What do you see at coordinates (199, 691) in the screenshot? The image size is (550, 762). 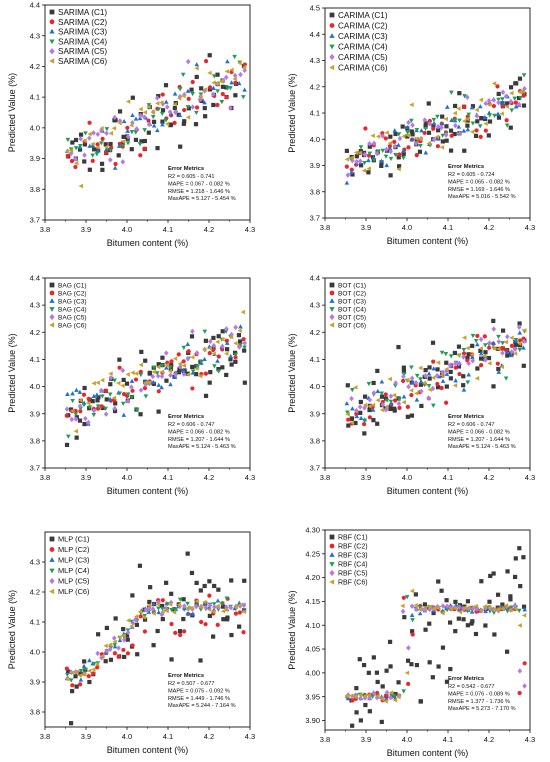 I see `error-metric-line: MAPE = 0.075 - 0.092 %` at bounding box center [199, 691].